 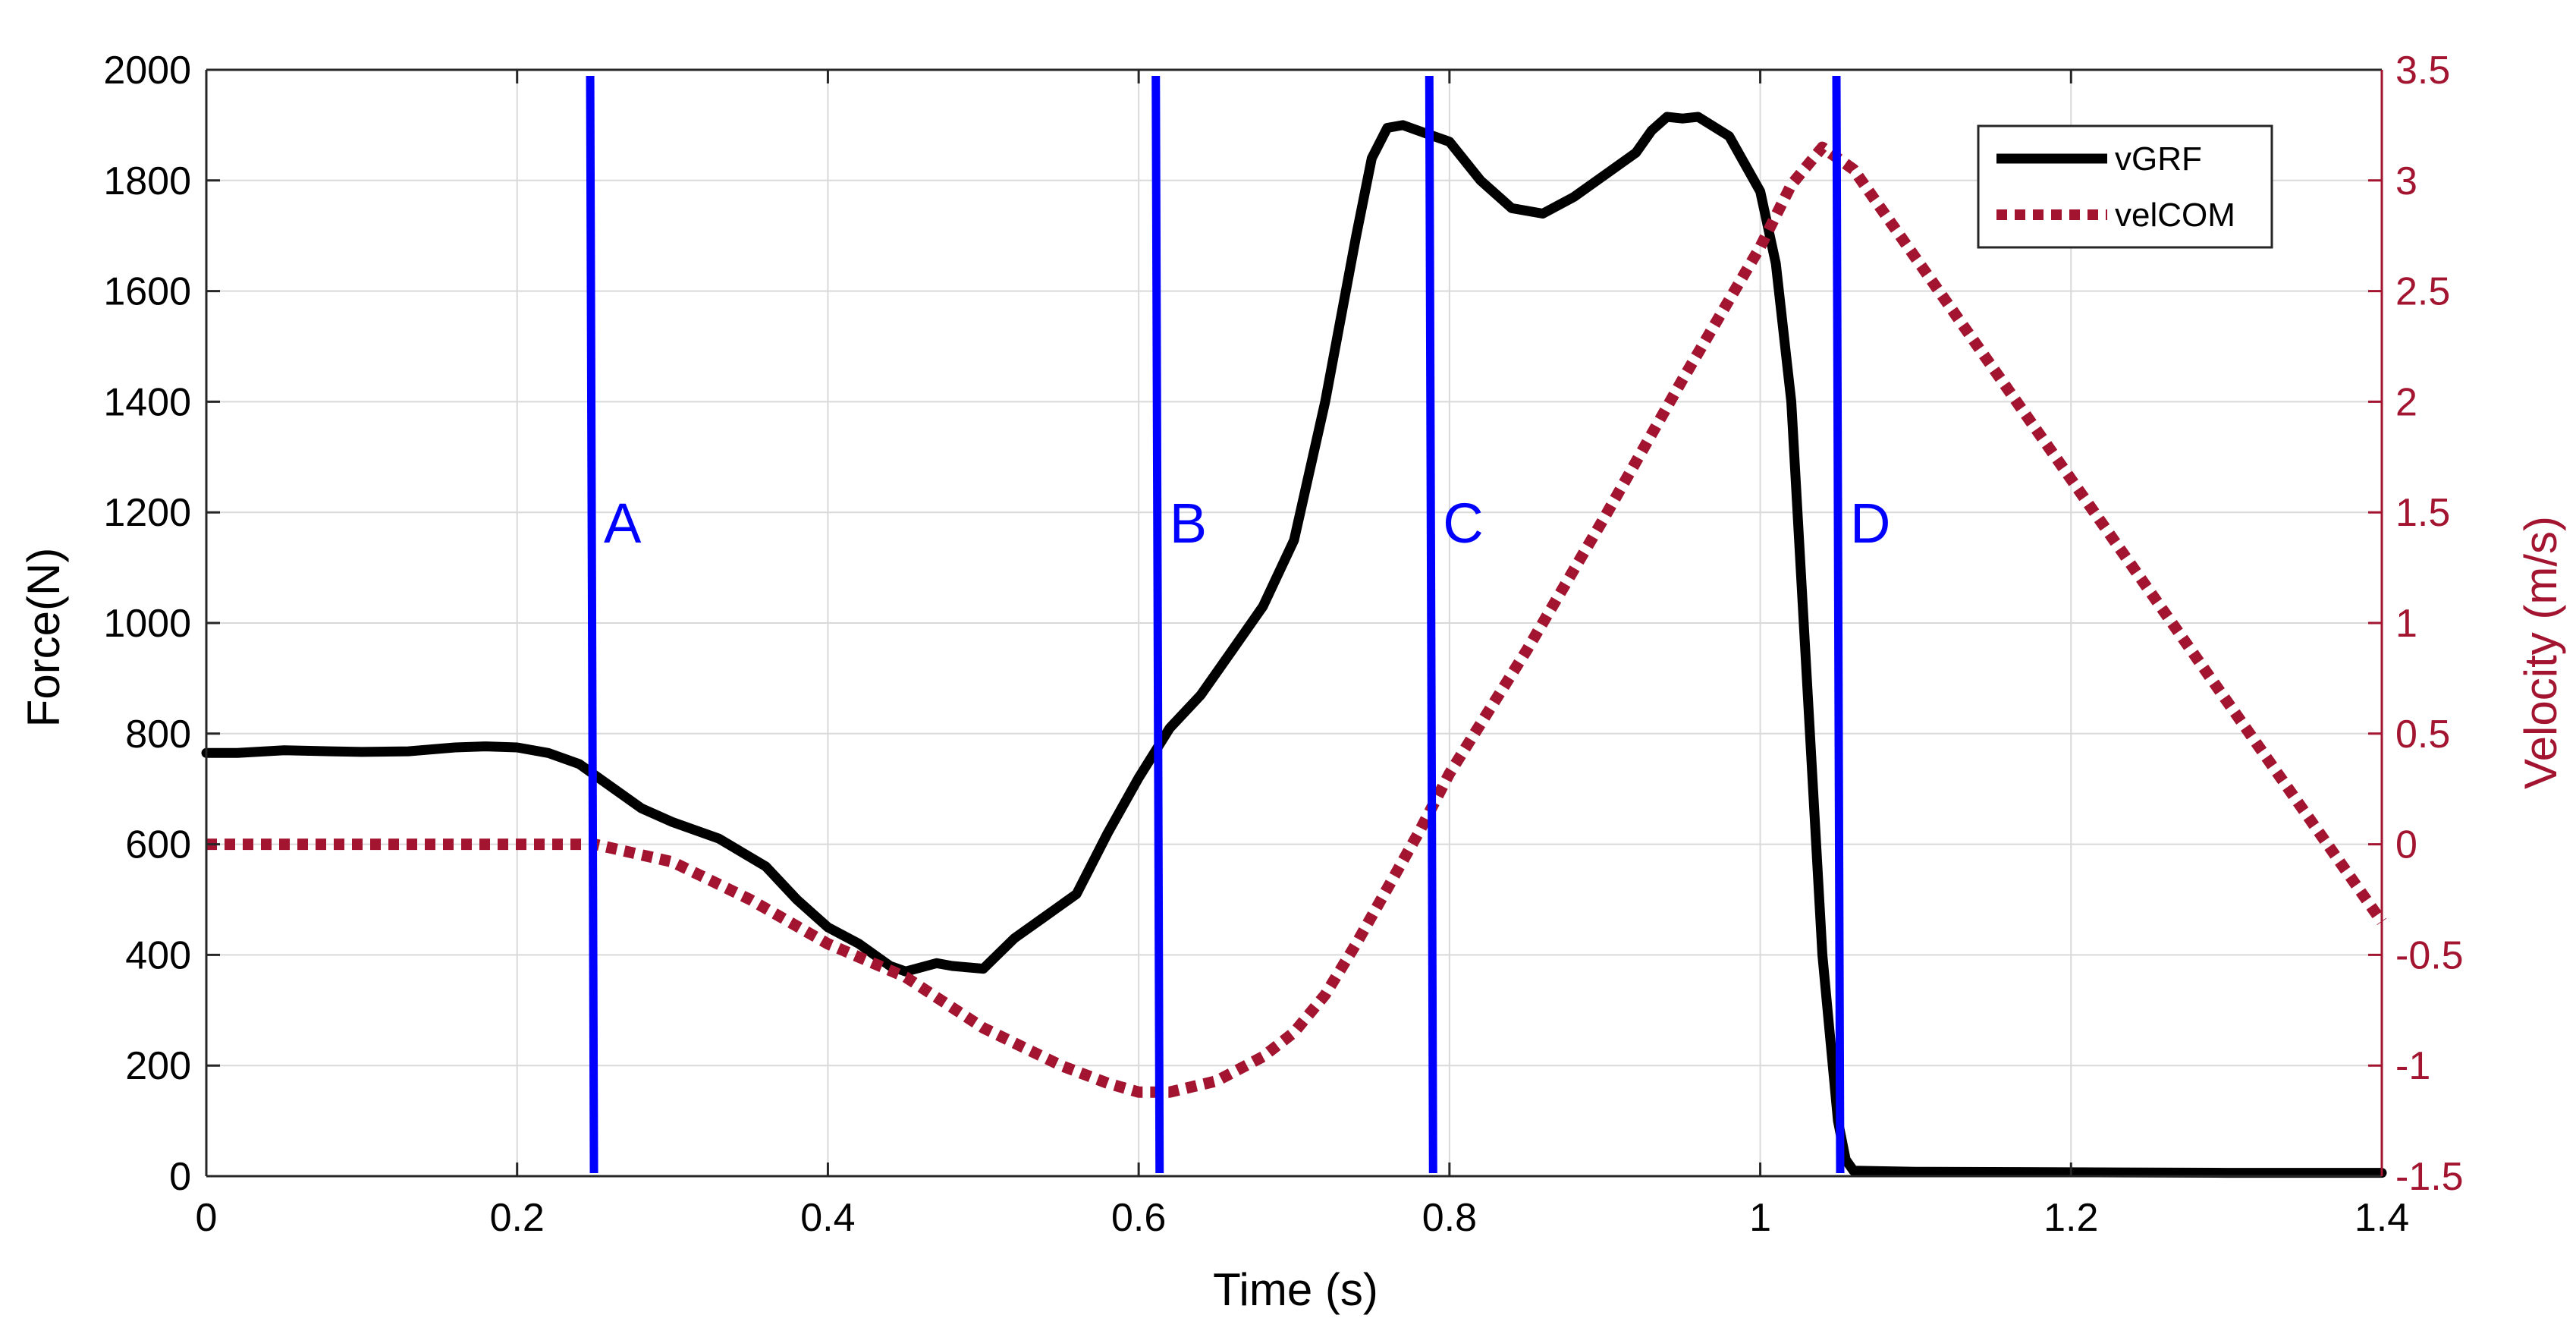 What do you see at coordinates (2382, 1218) in the screenshot?
I see `x-tick-label: 1.4` at bounding box center [2382, 1218].